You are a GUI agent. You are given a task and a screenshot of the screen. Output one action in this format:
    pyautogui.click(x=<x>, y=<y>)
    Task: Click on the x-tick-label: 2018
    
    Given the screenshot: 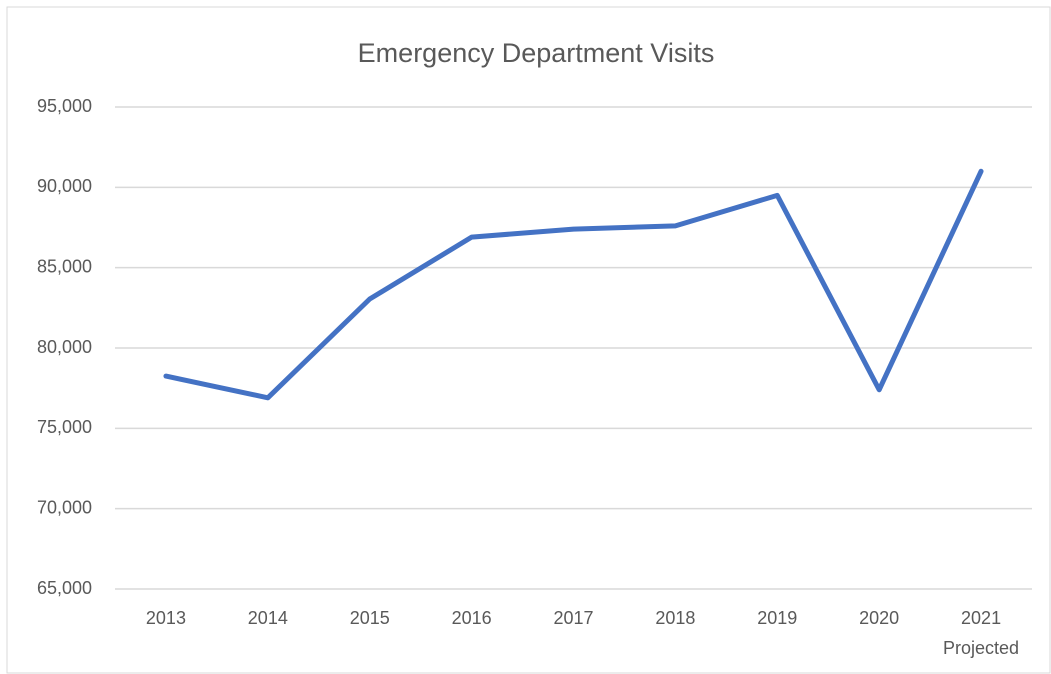 What is the action you would take?
    pyautogui.click(x=675, y=618)
    